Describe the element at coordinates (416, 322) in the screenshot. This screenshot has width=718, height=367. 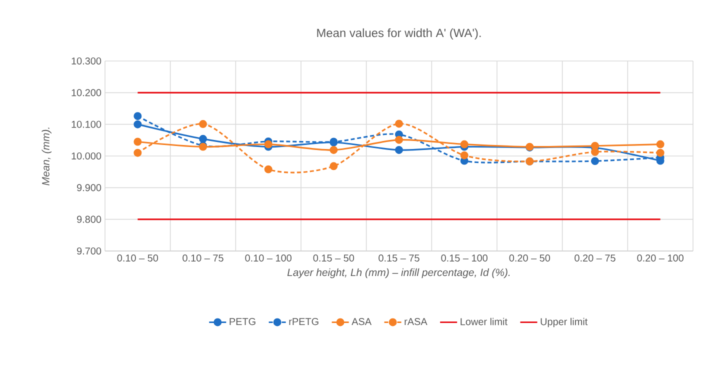
I see `legend-label: rASA` at that location.